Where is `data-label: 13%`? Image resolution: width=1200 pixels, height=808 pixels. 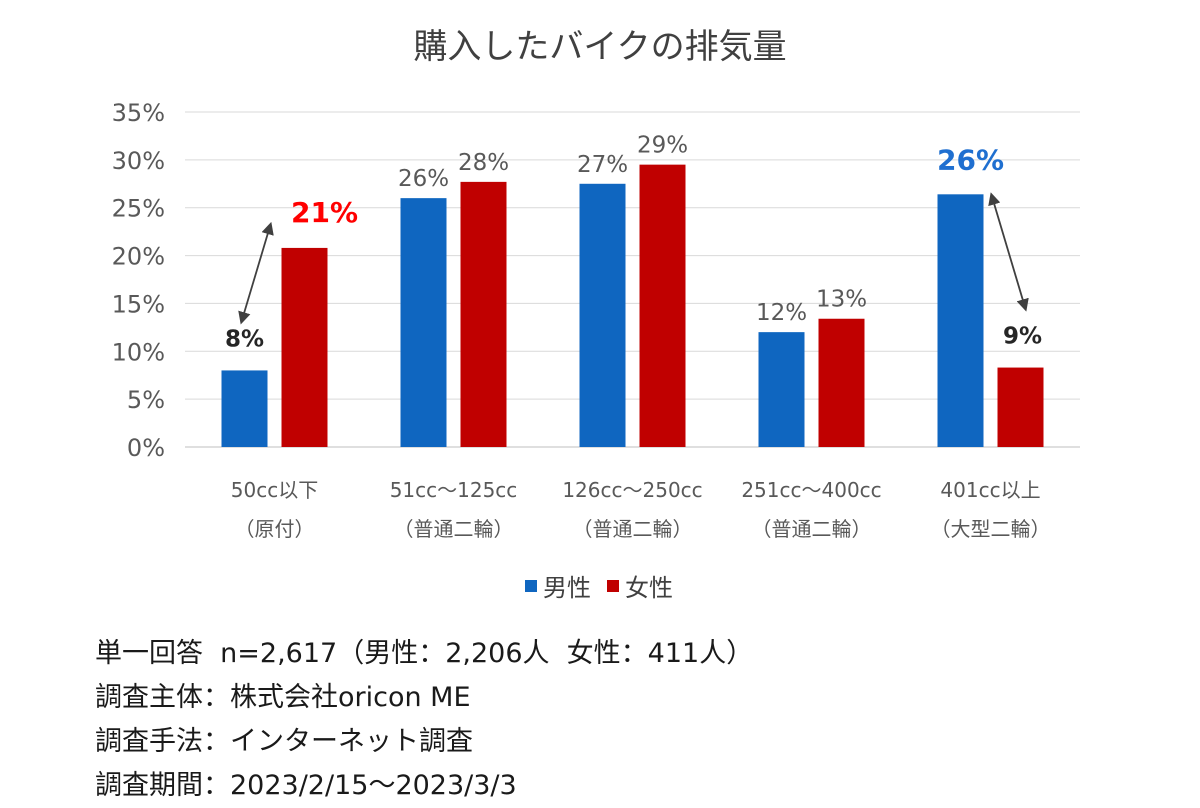
data-label: 13% is located at coordinates (841, 300).